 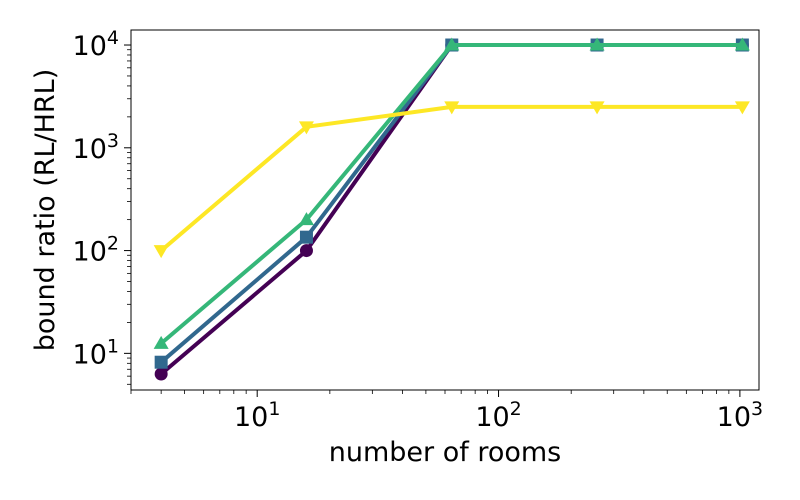 I want to click on y-tick-label: 10³, so click(x=96, y=147).